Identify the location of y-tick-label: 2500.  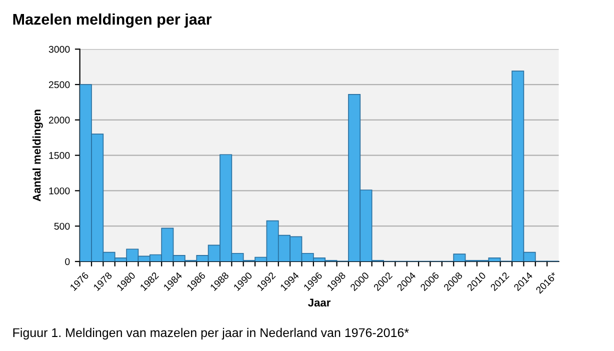
(59, 84).